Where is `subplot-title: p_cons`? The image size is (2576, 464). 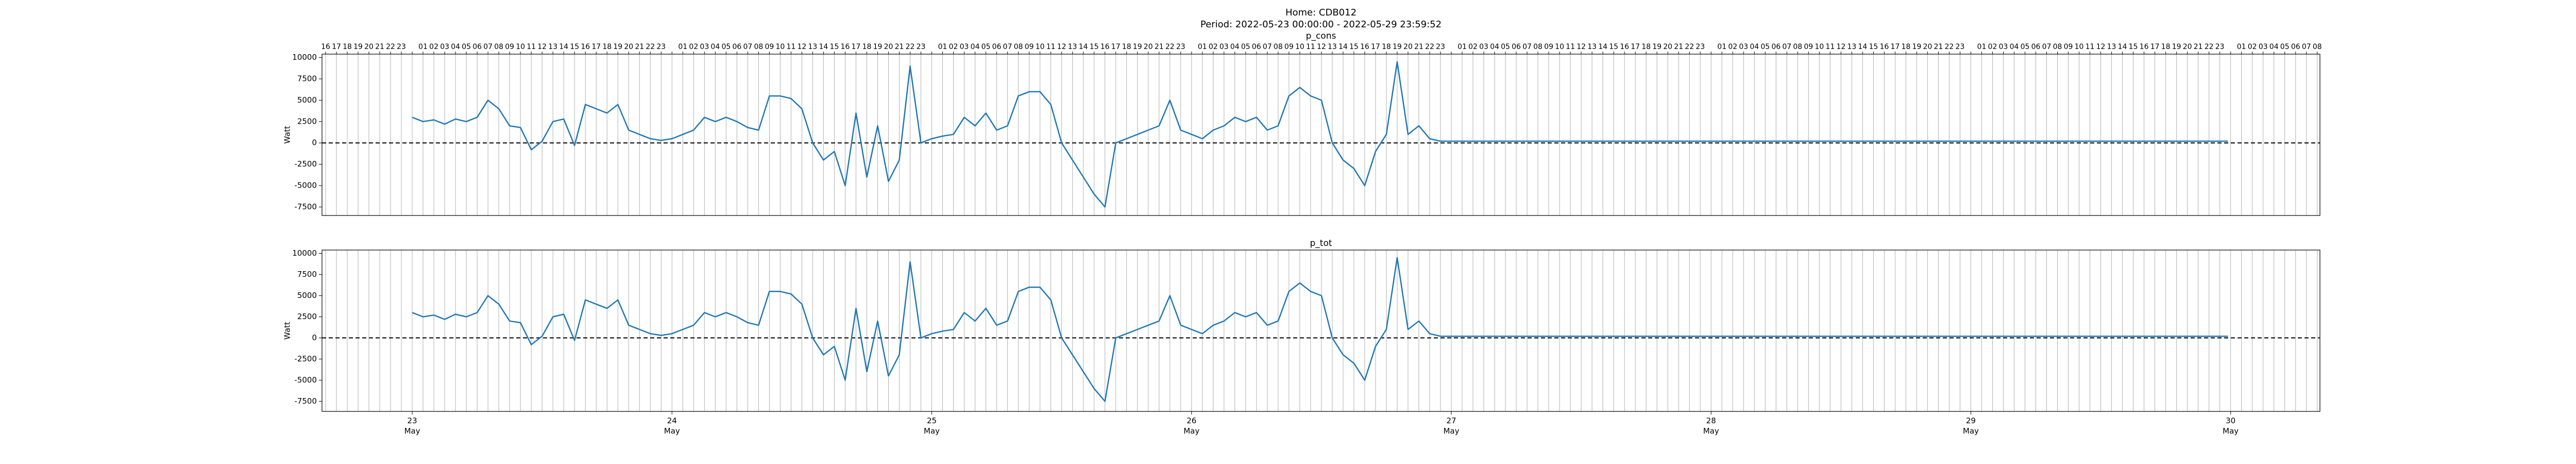
subplot-title: p_cons is located at coordinates (1321, 36).